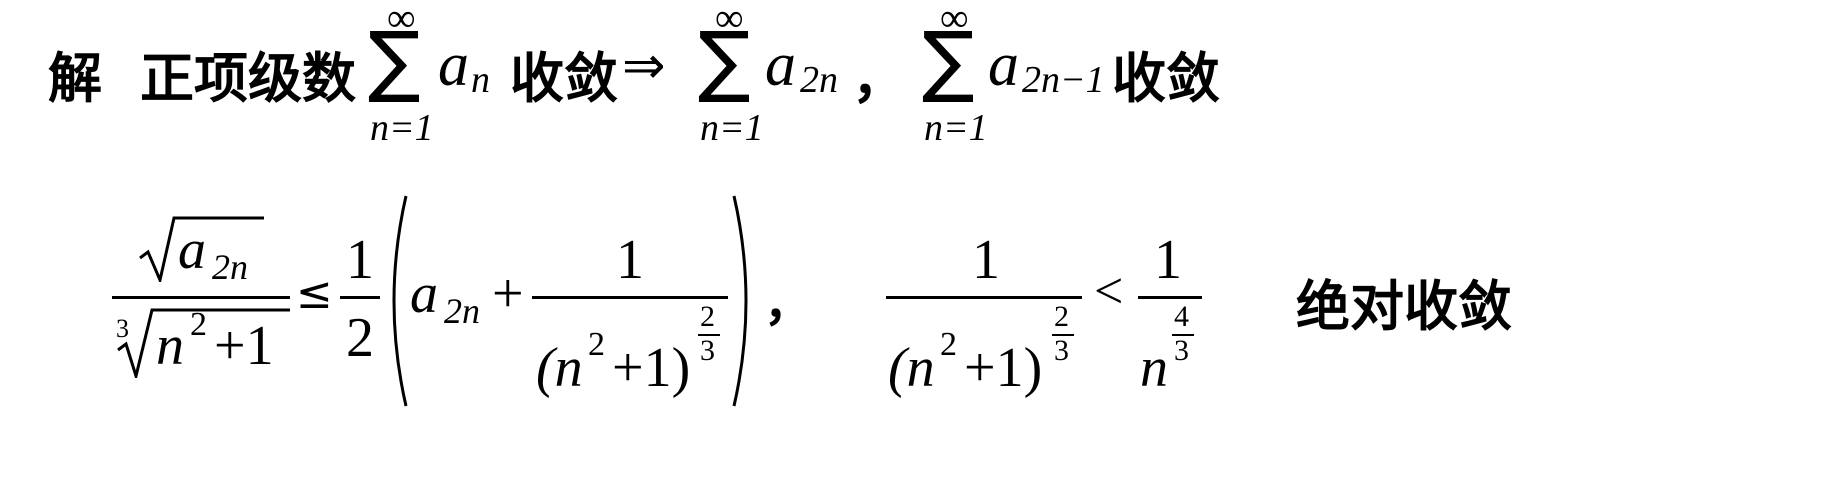 The height and width of the screenshot is (481, 1825). What do you see at coordinates (400, 301) in the screenshot?
I see `left-parenthesis` at bounding box center [400, 301].